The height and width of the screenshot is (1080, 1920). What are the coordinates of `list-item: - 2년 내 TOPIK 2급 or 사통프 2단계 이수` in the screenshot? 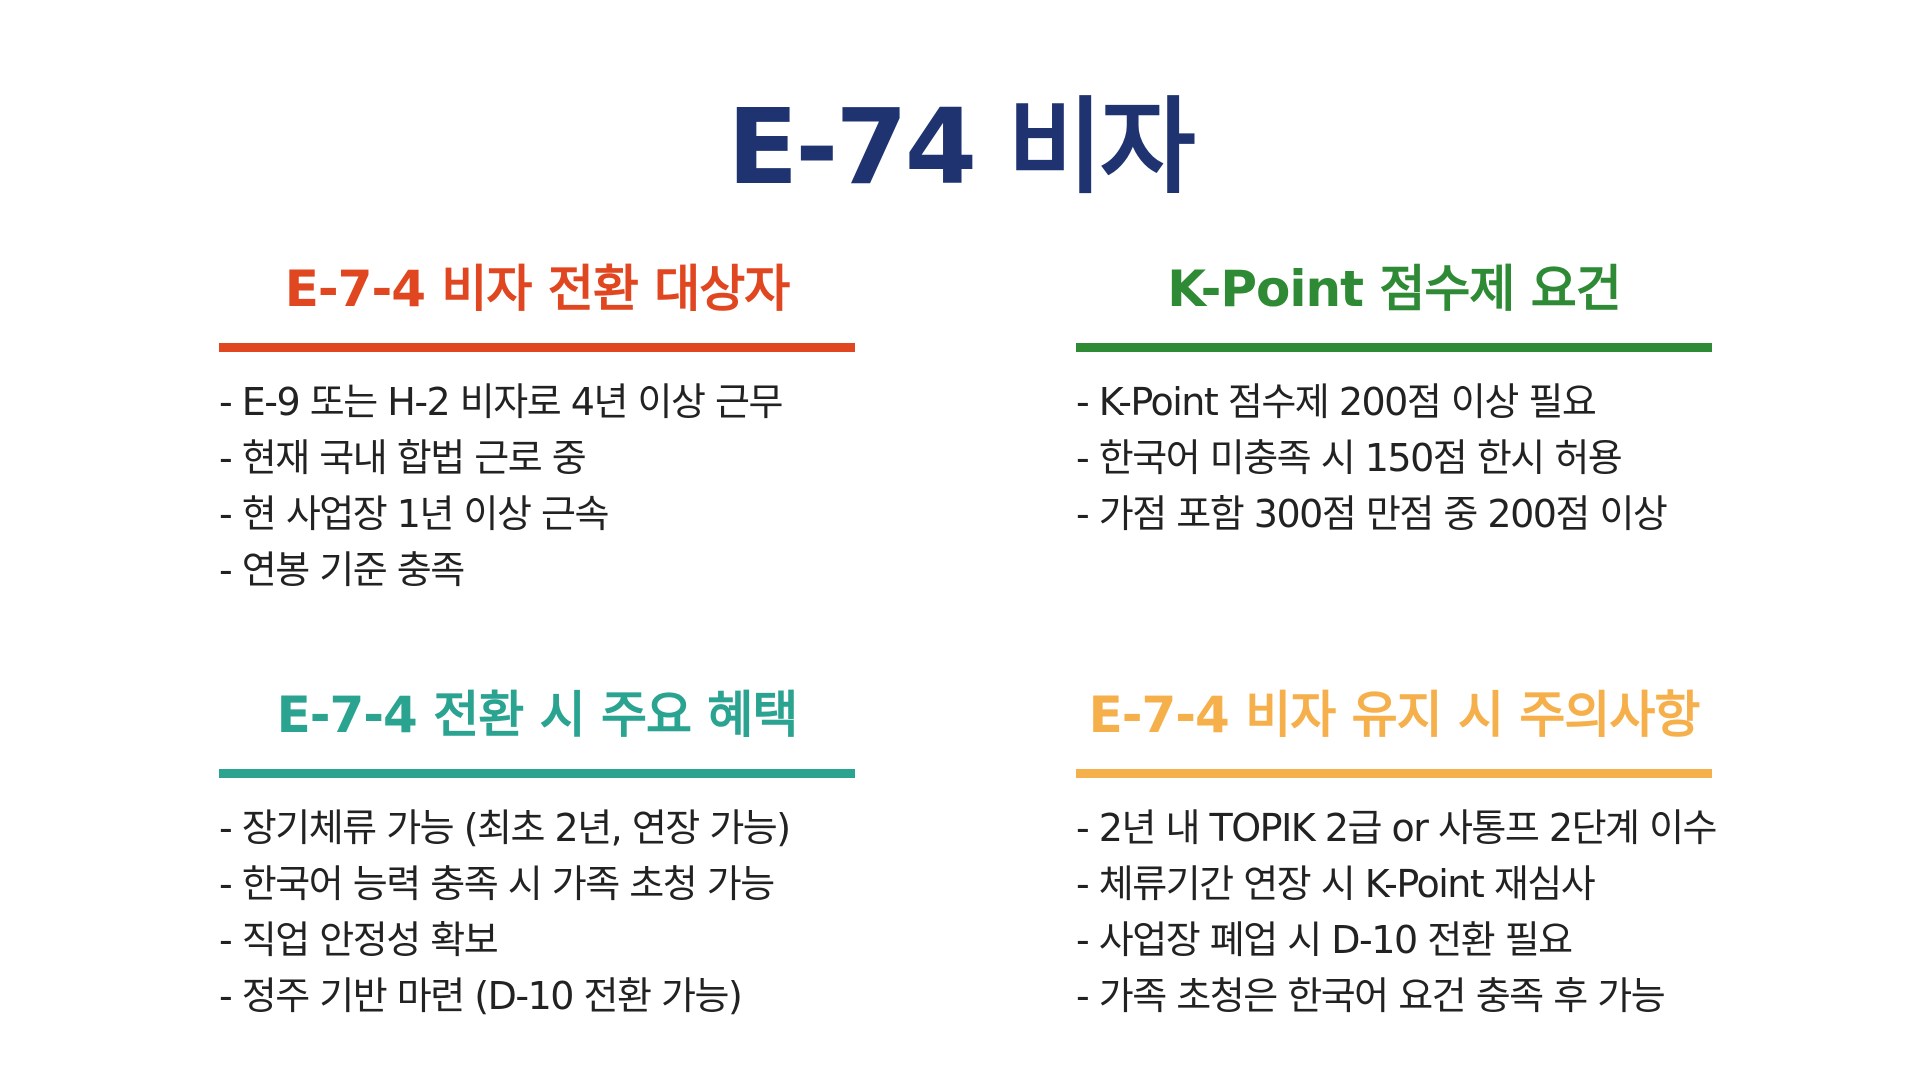 It's located at (1397, 828).